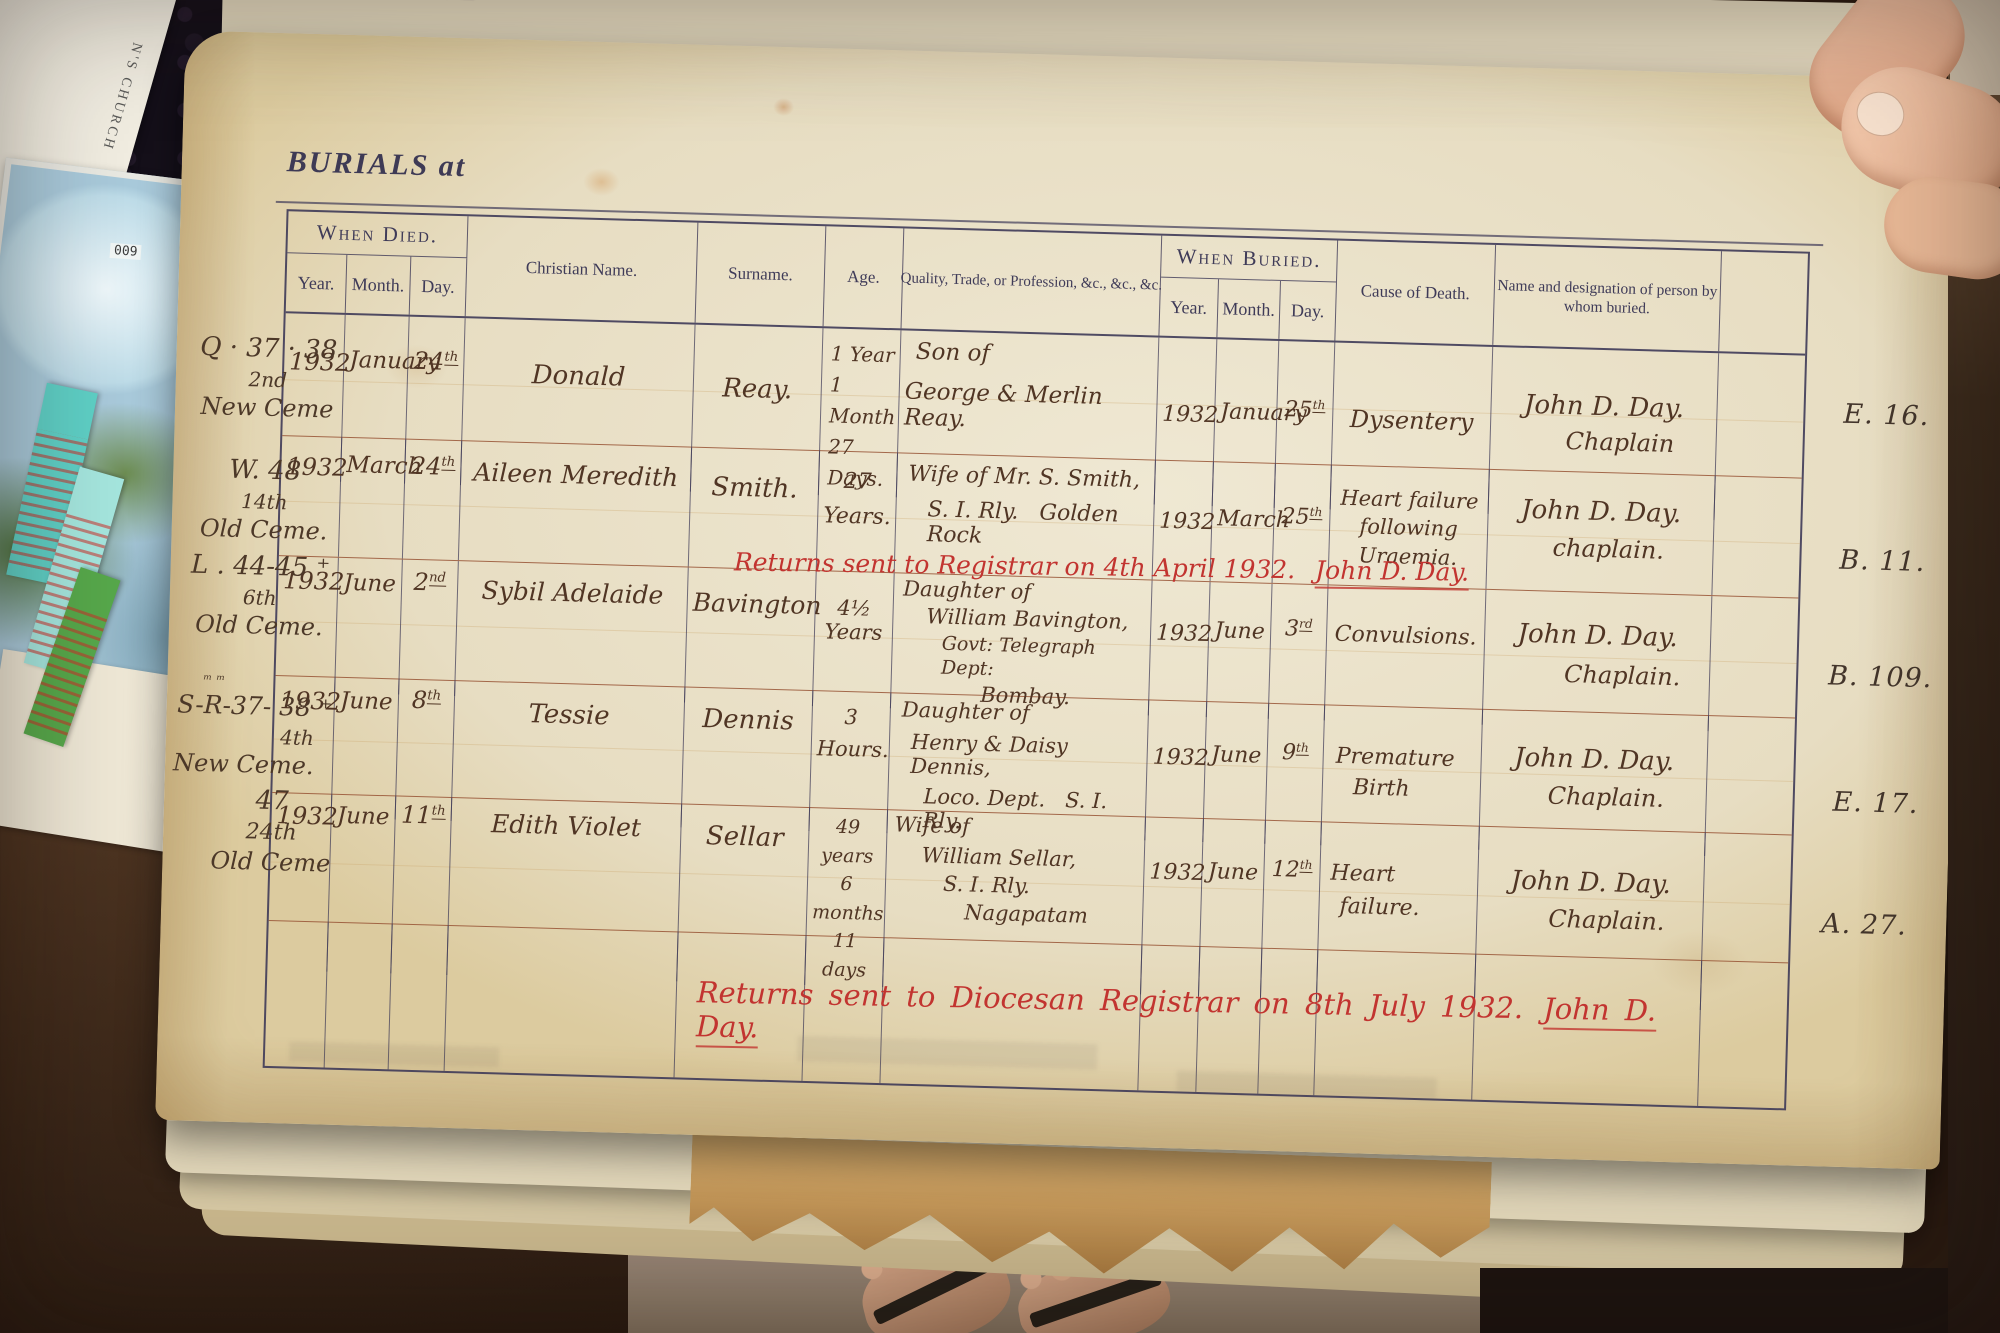 This screenshot has height=1333, width=2000. What do you see at coordinates (1882, 561) in the screenshot?
I see `grave-reference: B. 11.` at bounding box center [1882, 561].